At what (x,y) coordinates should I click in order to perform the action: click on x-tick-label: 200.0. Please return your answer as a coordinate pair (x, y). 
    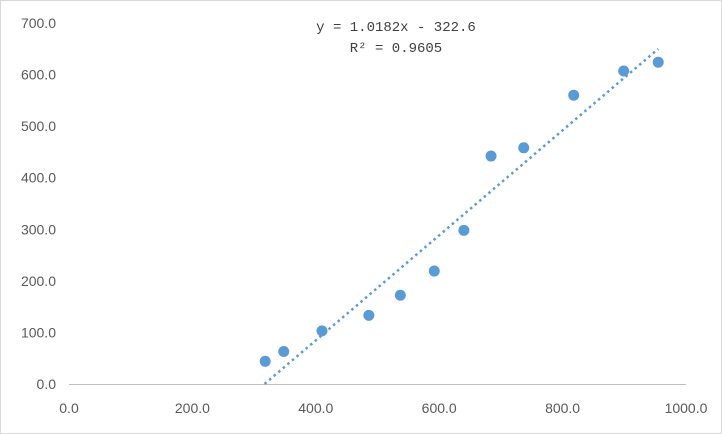
    Looking at the image, I should click on (192, 408).